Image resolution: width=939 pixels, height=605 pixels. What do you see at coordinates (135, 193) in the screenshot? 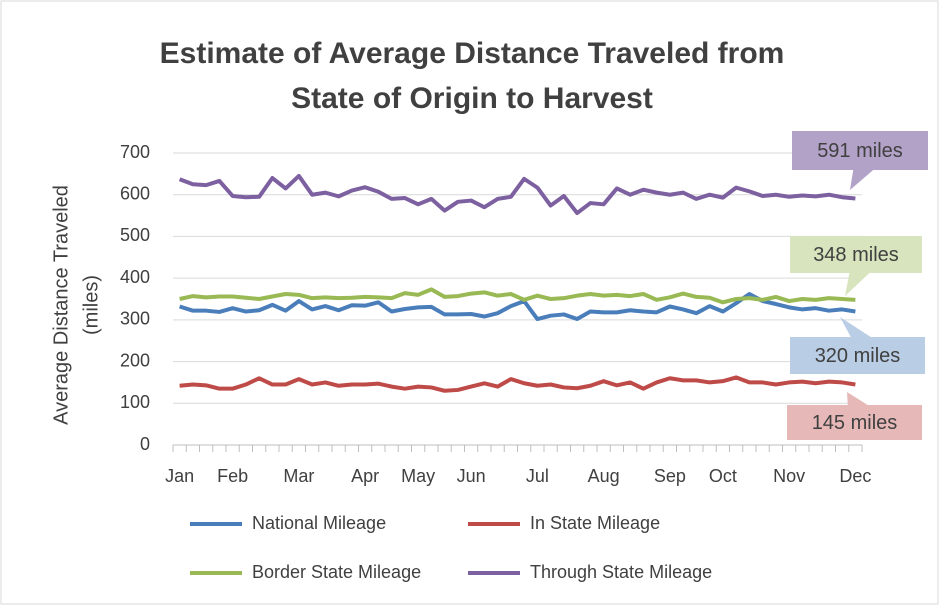
I see `y-tick-label: 600` at bounding box center [135, 193].